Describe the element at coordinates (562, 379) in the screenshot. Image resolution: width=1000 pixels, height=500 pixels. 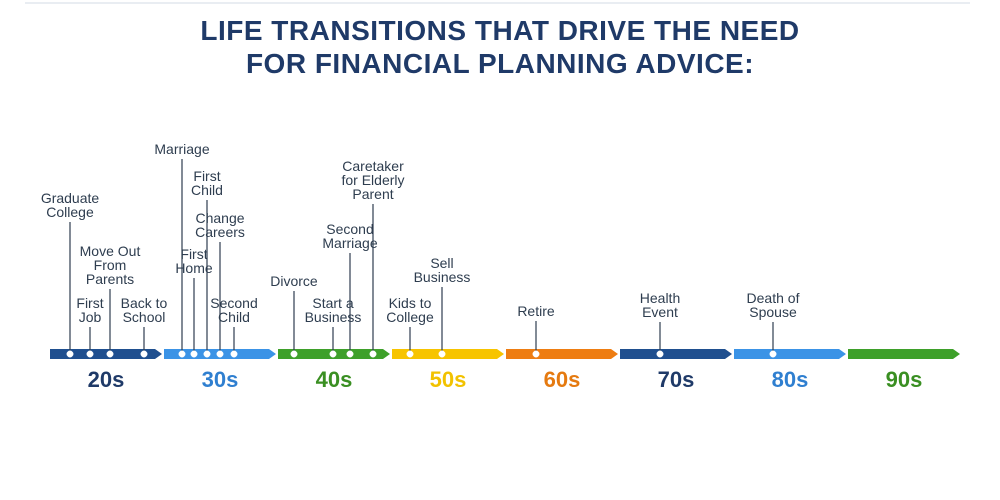
I see `decade-label-60s: 60s` at that location.